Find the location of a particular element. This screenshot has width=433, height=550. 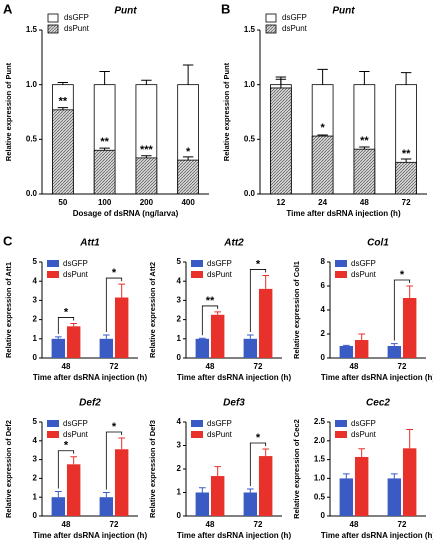

y-tick-label: 5 is located at coordinates (35, 421).